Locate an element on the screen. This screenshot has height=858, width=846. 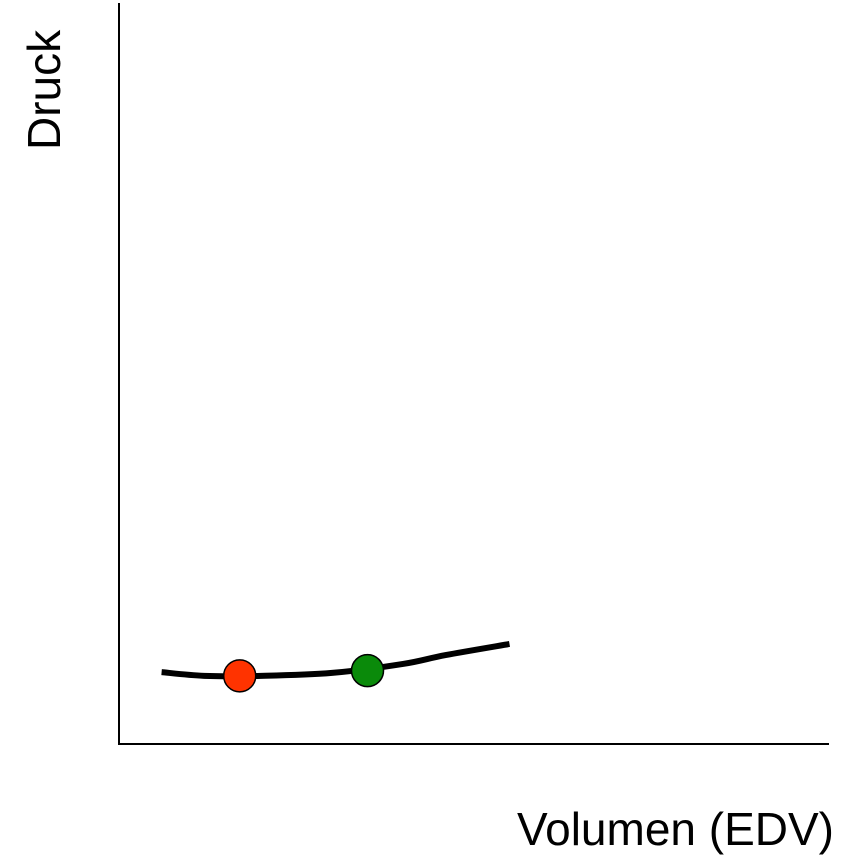
x-axis-label: Volumen (EDV) is located at coordinates (675, 829).